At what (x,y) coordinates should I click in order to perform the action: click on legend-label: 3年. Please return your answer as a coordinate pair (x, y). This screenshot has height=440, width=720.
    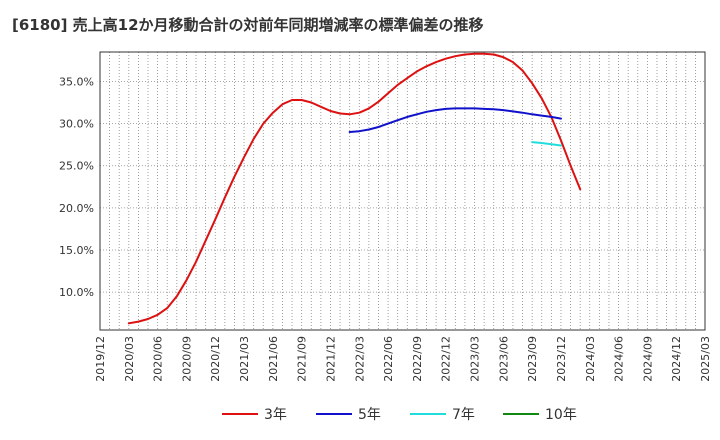
    Looking at the image, I should click on (275, 415).